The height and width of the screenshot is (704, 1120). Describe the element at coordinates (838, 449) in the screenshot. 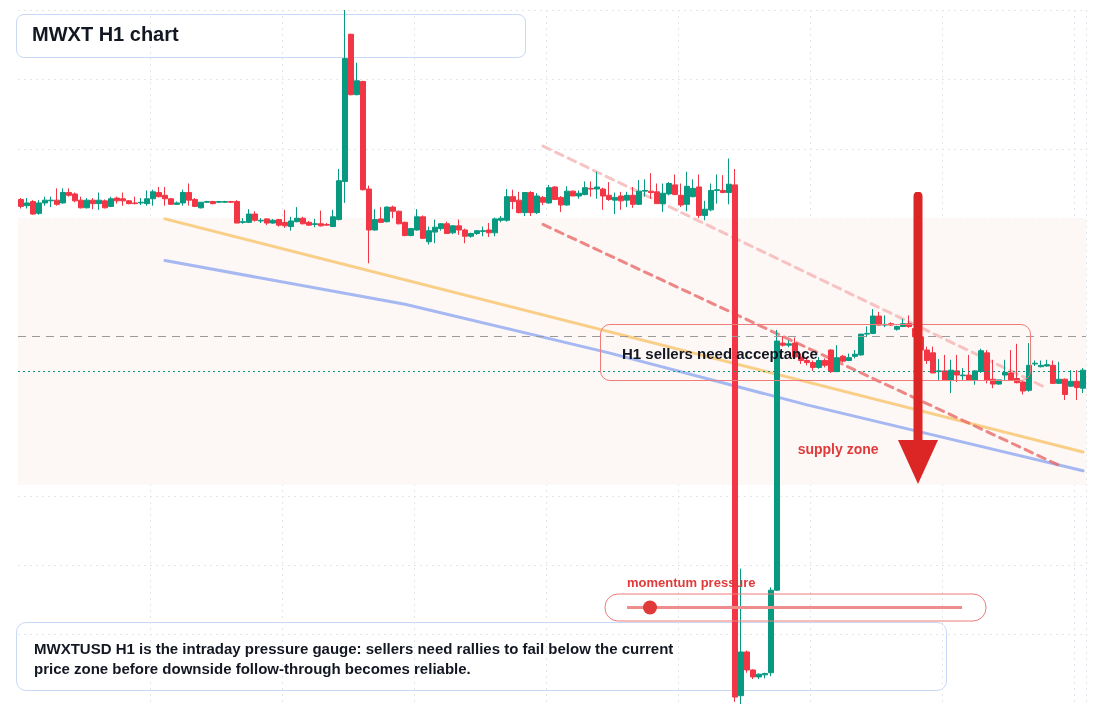

I see `band-label: supply zone` at that location.